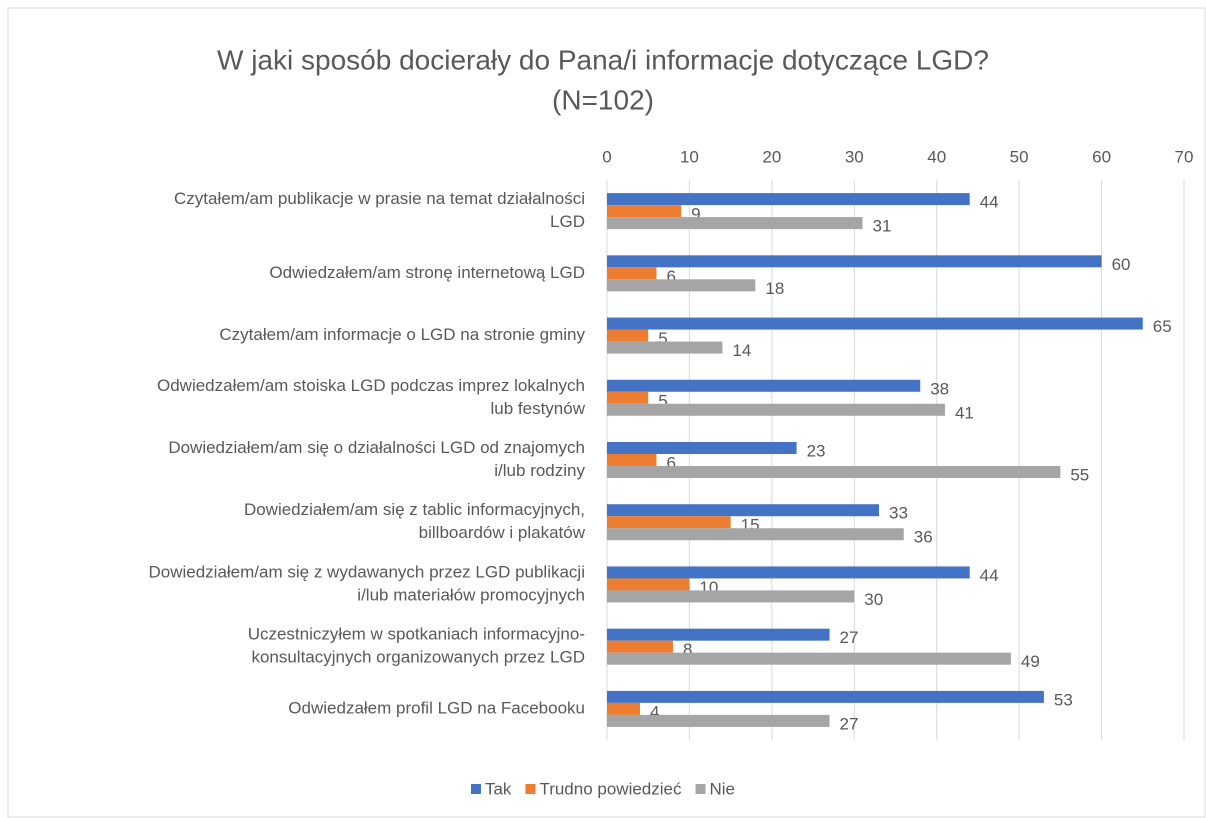 This screenshot has height=818, width=1206. Describe the element at coordinates (1162, 326) in the screenshot. I see `data-label: 65` at that location.